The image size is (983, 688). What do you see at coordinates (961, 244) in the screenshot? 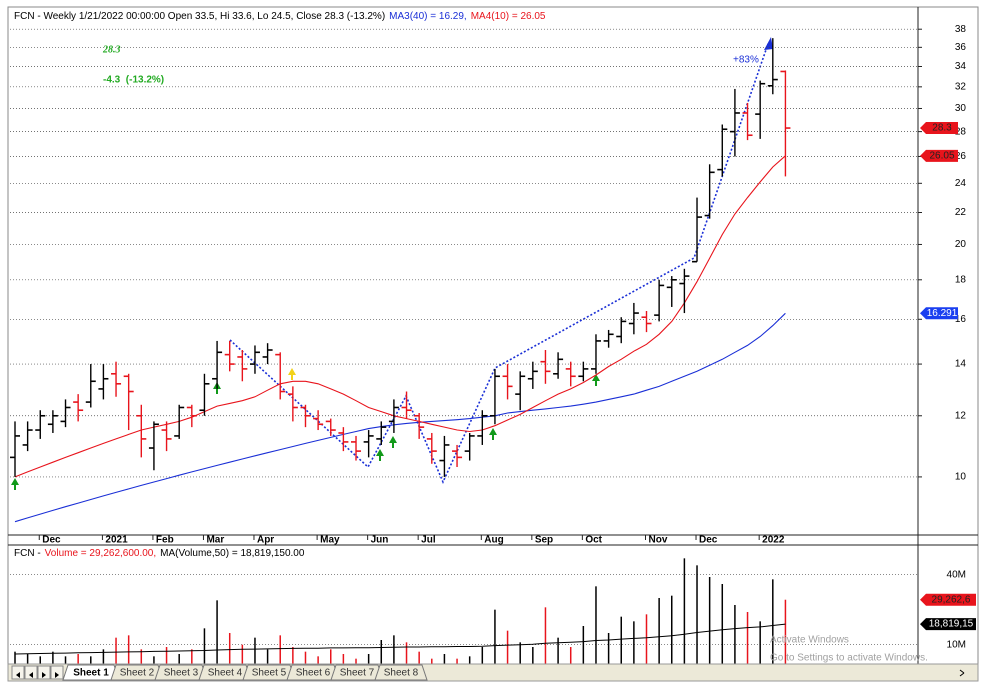
I see `y-tick-label: 20` at bounding box center [961, 244].